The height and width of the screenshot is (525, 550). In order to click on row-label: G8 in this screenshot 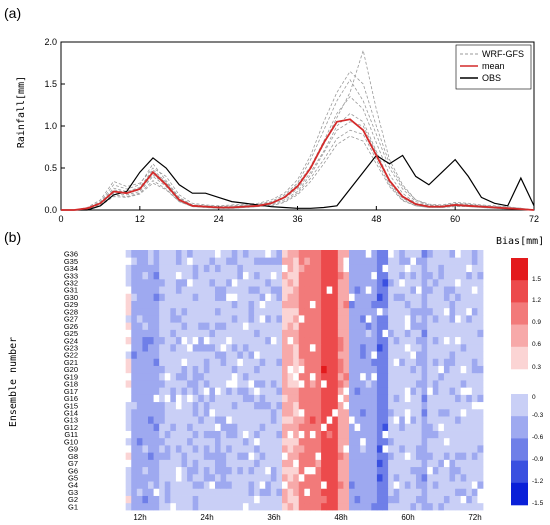, I will do `click(73, 456)`.